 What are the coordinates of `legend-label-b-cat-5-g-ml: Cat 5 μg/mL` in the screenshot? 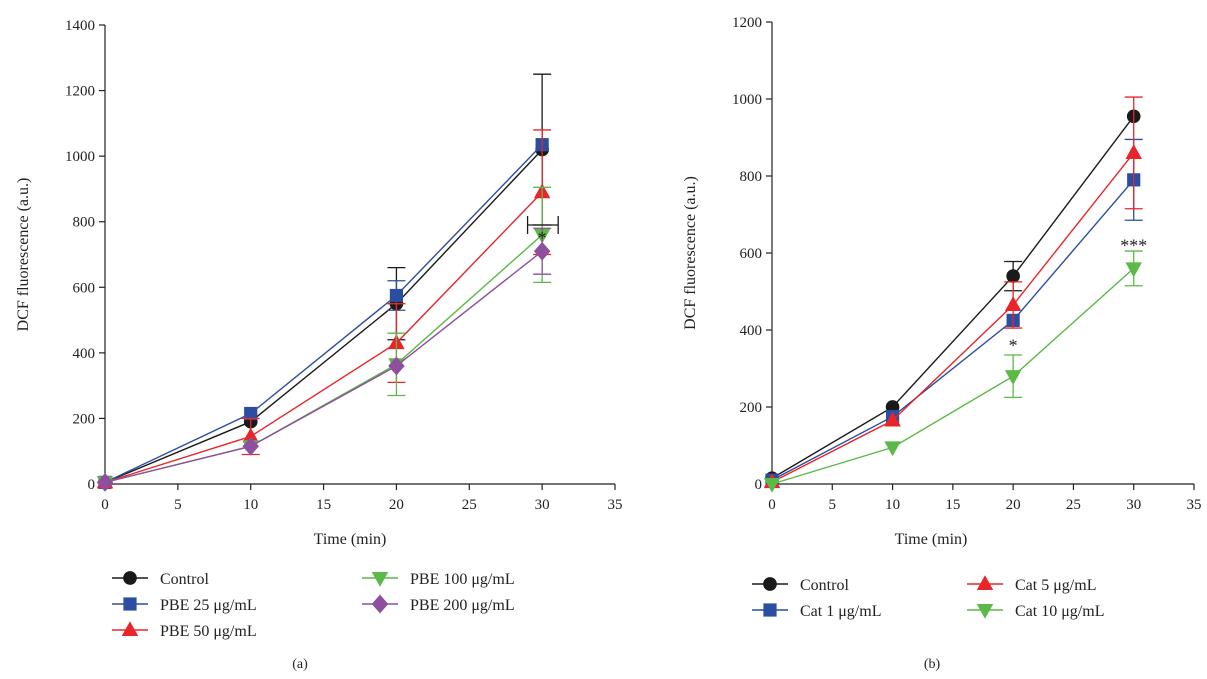 It's located at (1055, 585).